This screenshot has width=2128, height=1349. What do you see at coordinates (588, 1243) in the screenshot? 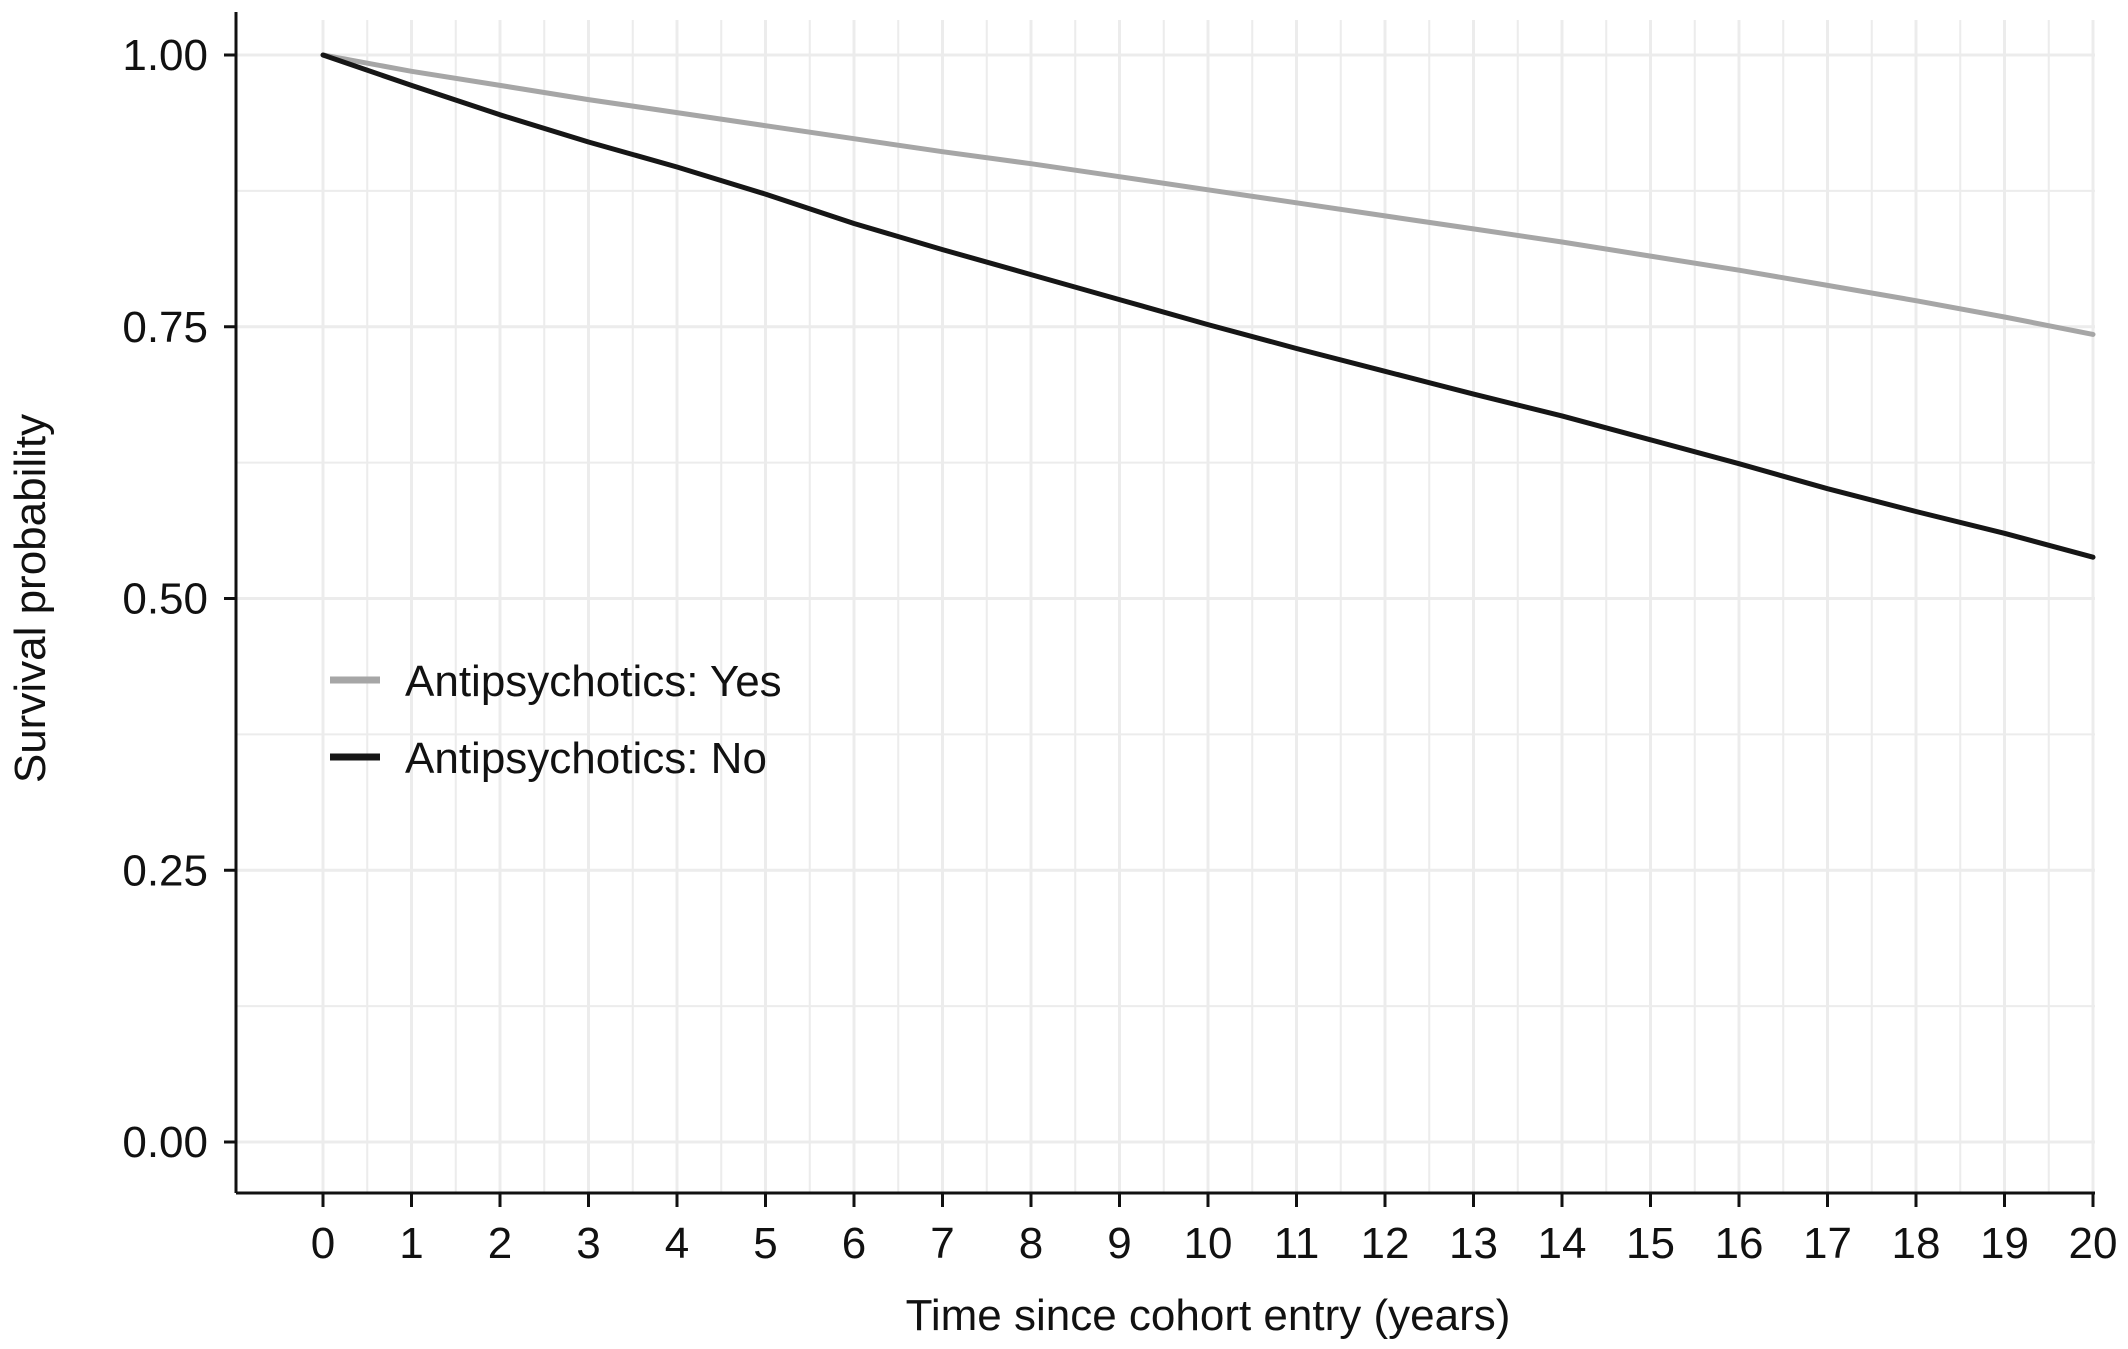
I see `x-tick-label: 3` at bounding box center [588, 1243].